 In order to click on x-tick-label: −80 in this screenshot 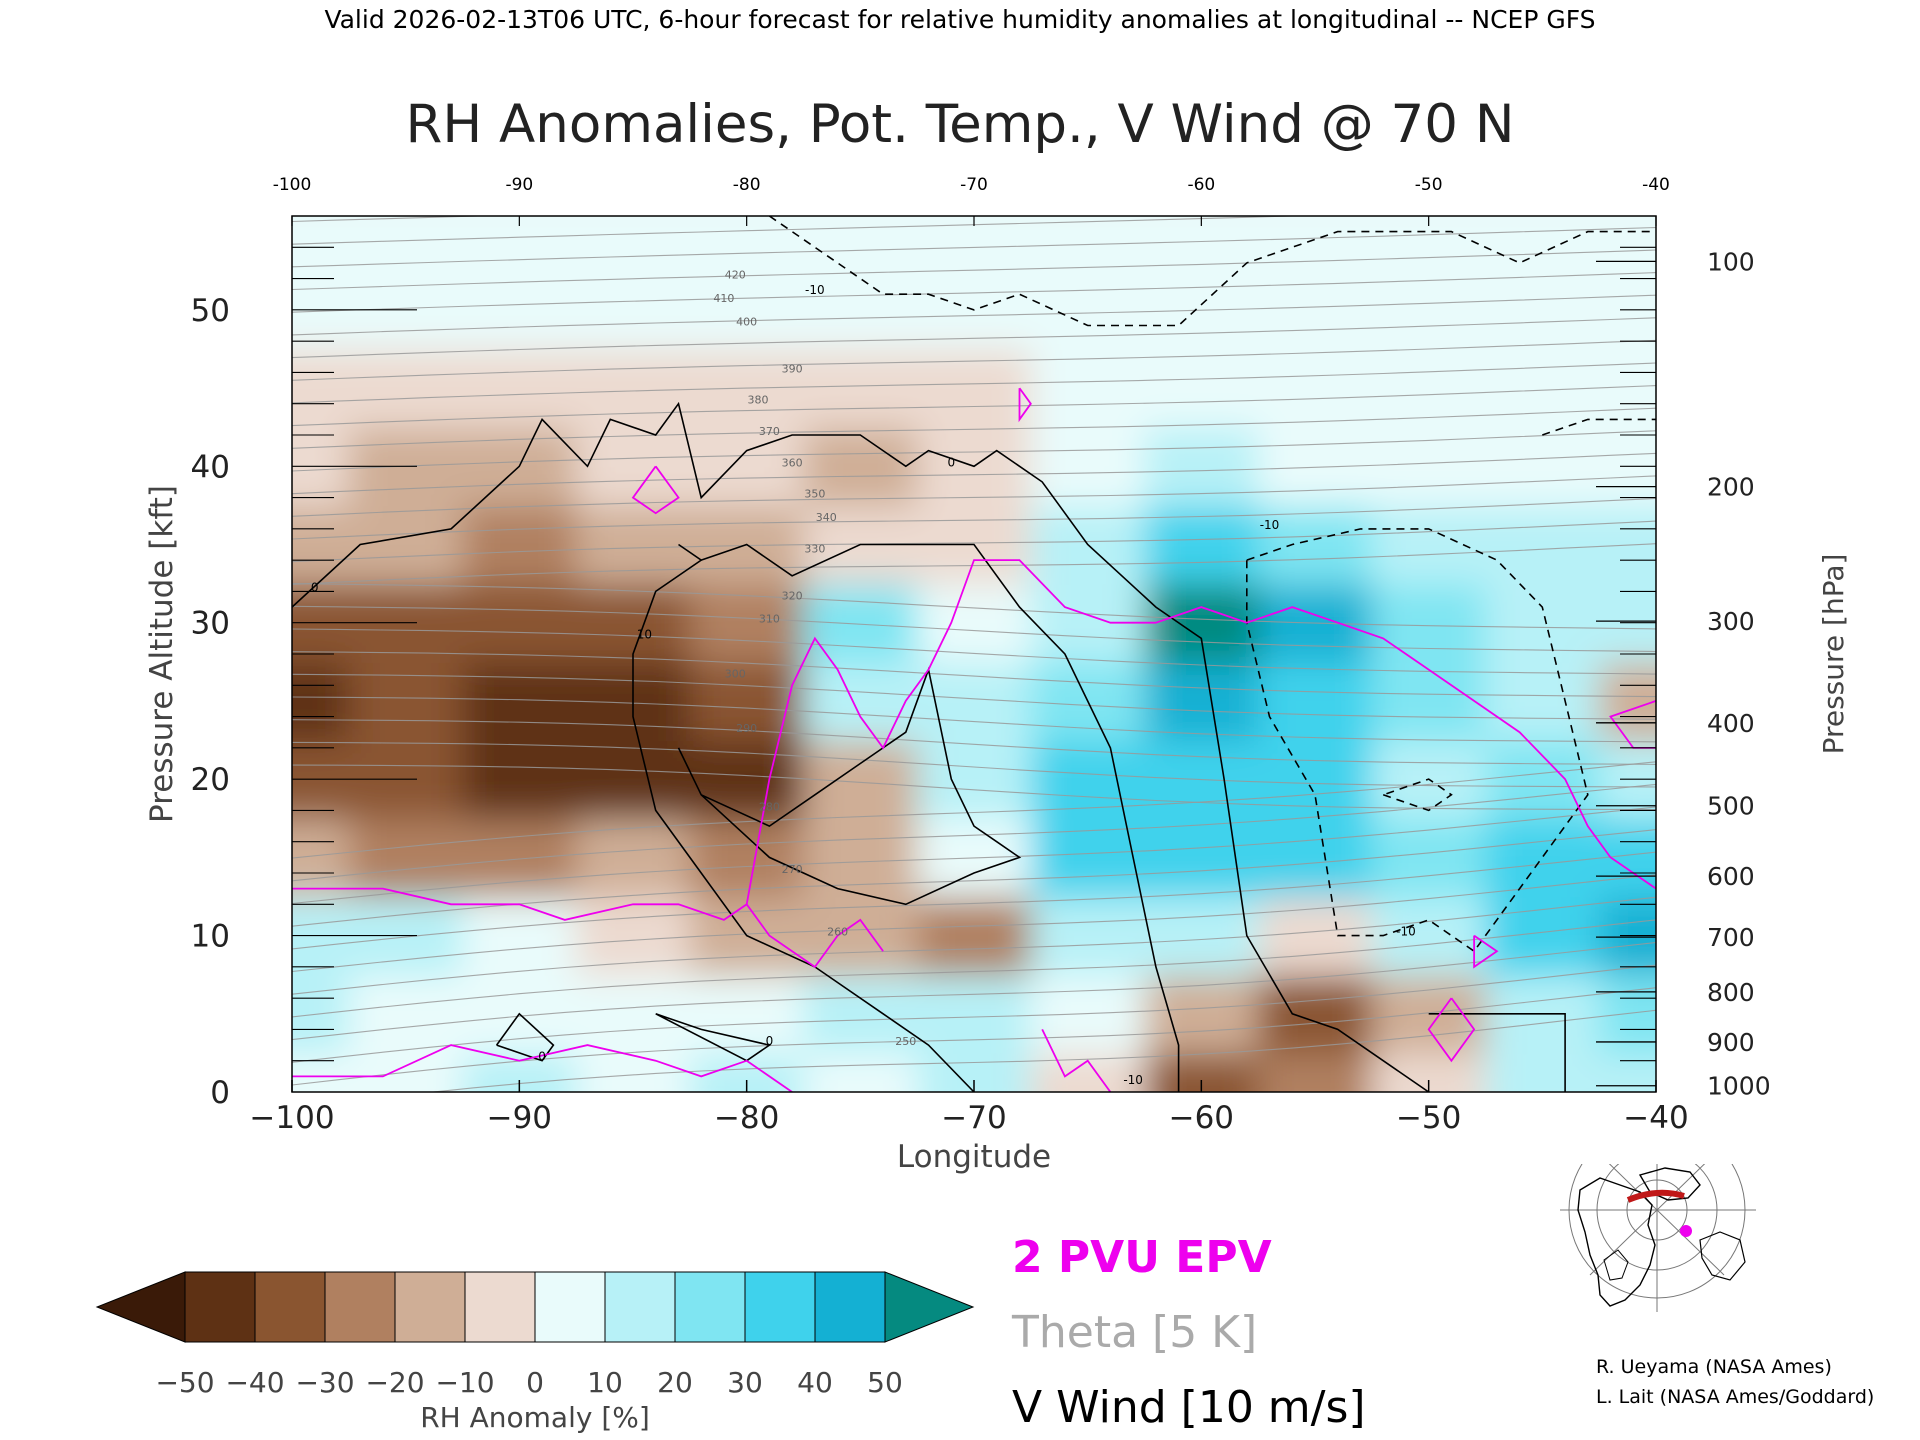, I will do `click(746, 1118)`.